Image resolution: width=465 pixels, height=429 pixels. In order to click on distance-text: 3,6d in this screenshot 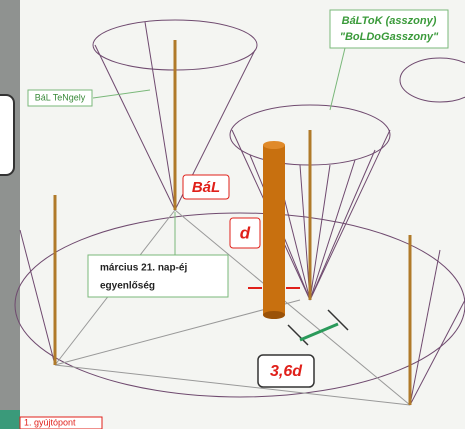, I will do `click(286, 371)`.